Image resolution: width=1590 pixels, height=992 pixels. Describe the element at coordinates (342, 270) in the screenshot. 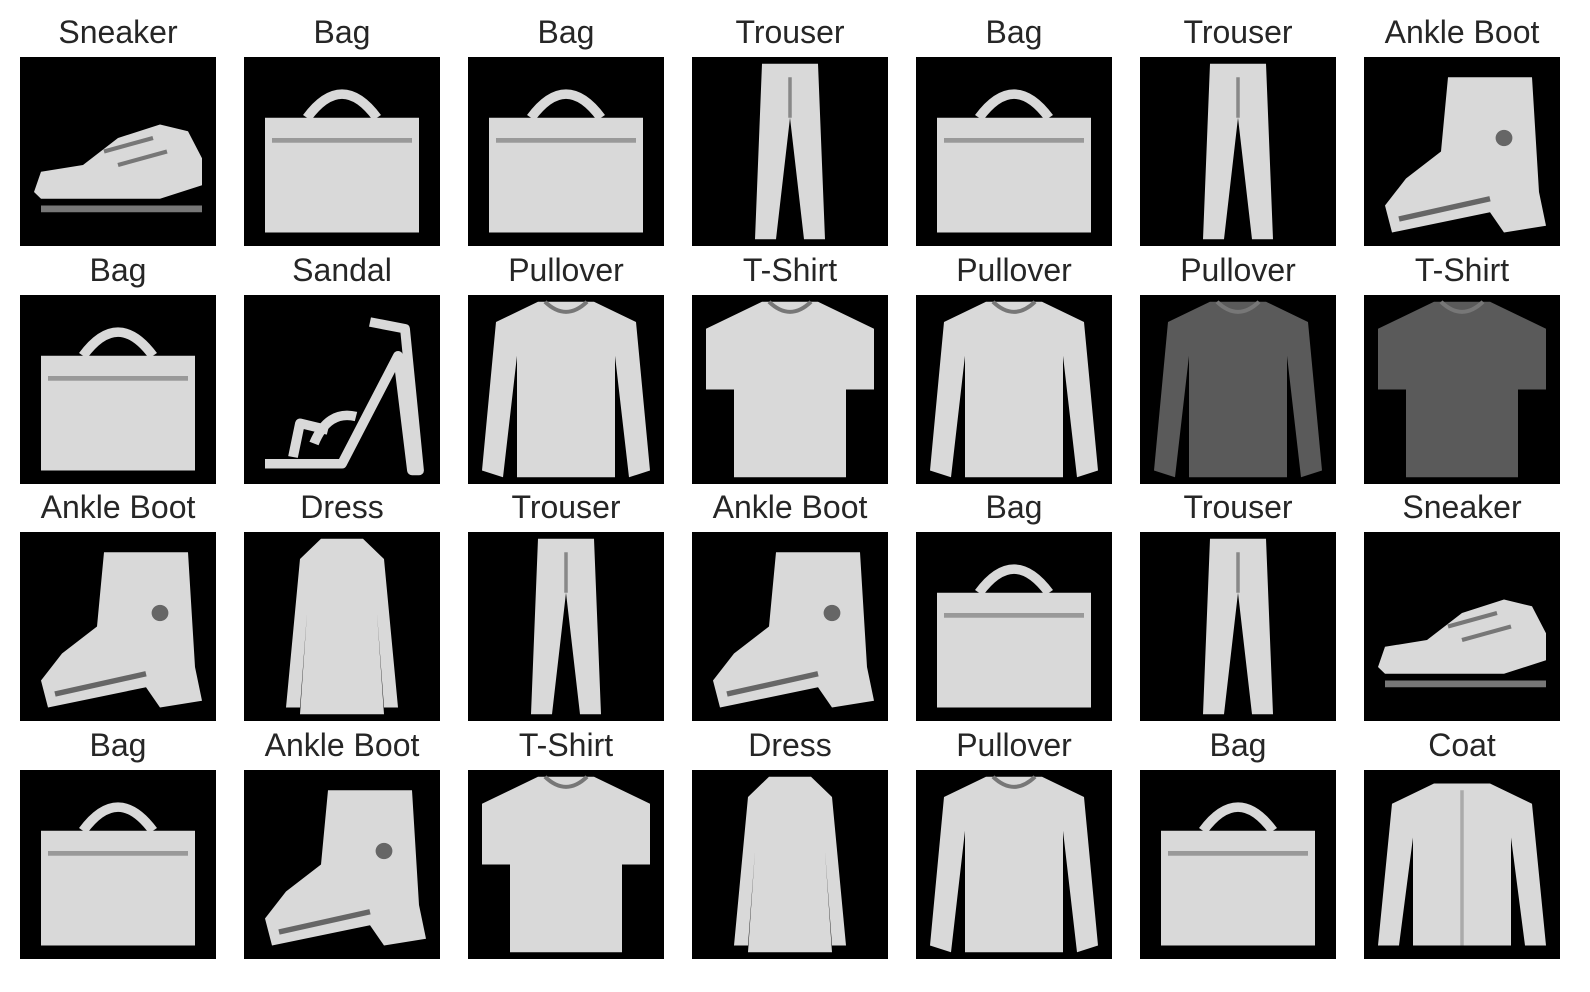

I see `cell-title: Sandal` at that location.